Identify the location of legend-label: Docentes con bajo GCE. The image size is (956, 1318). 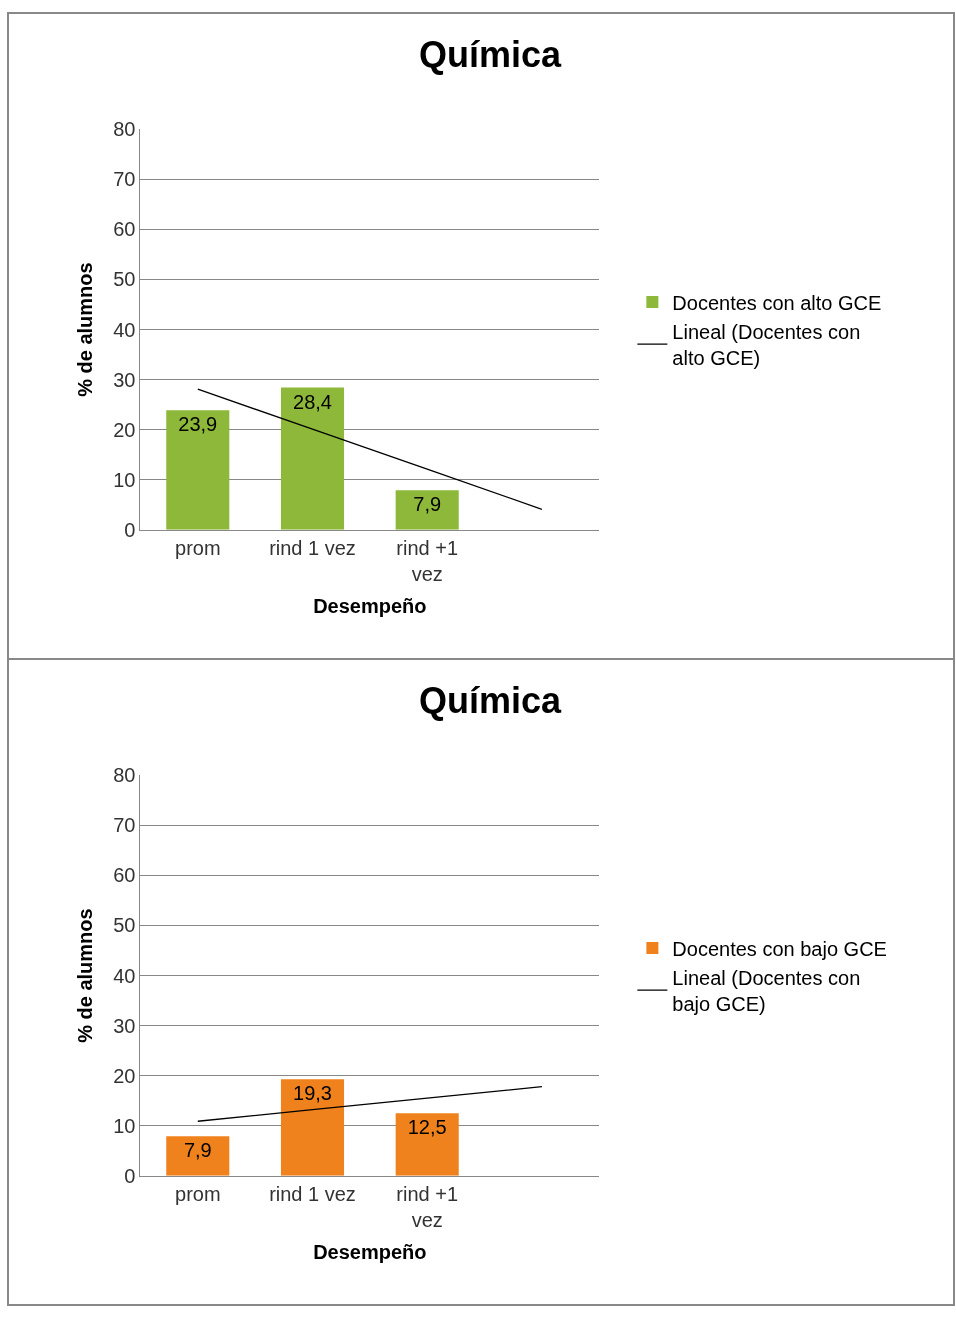
(779, 948).